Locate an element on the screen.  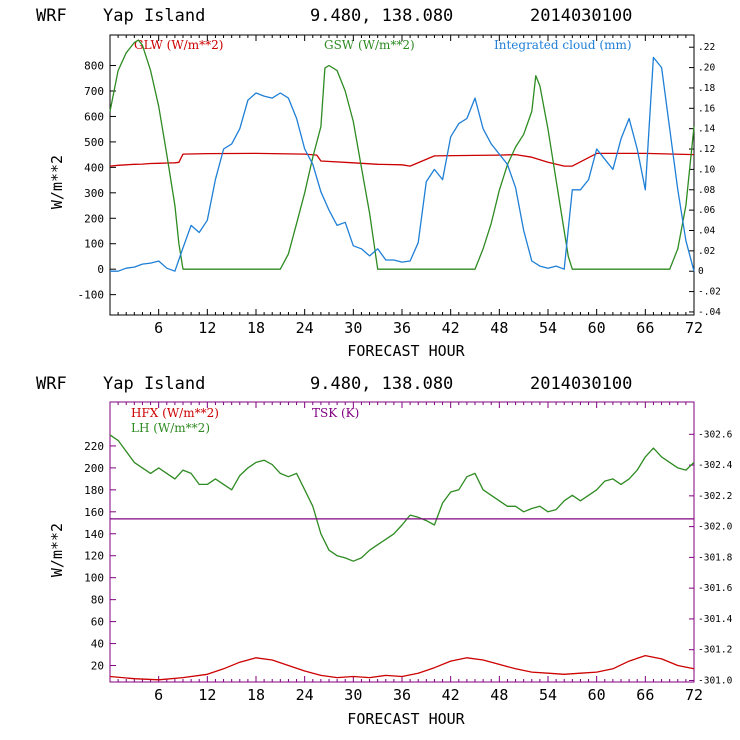
bottom-y-tick-label: 180 is located at coordinates (94, 490).